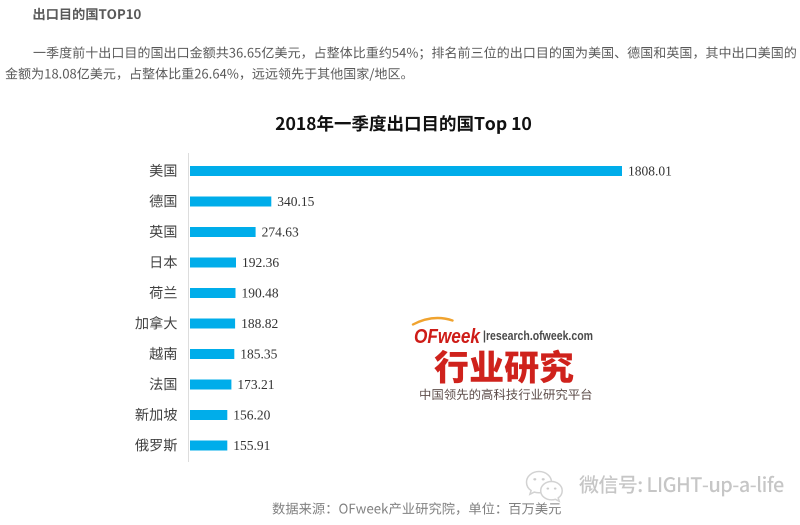 The image size is (800, 525). What do you see at coordinates (251, 445) in the screenshot?
I see `svg-text: 155.91` at bounding box center [251, 445].